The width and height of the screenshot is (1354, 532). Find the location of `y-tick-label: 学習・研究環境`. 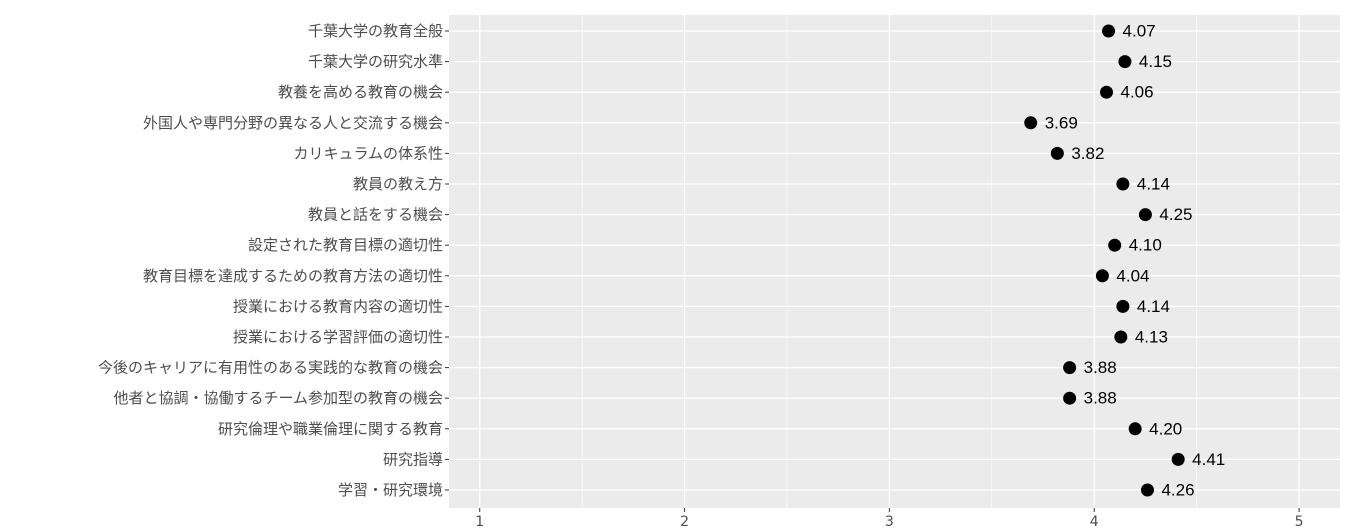

y-tick-label: 学習・研究環境 is located at coordinates (390, 490).